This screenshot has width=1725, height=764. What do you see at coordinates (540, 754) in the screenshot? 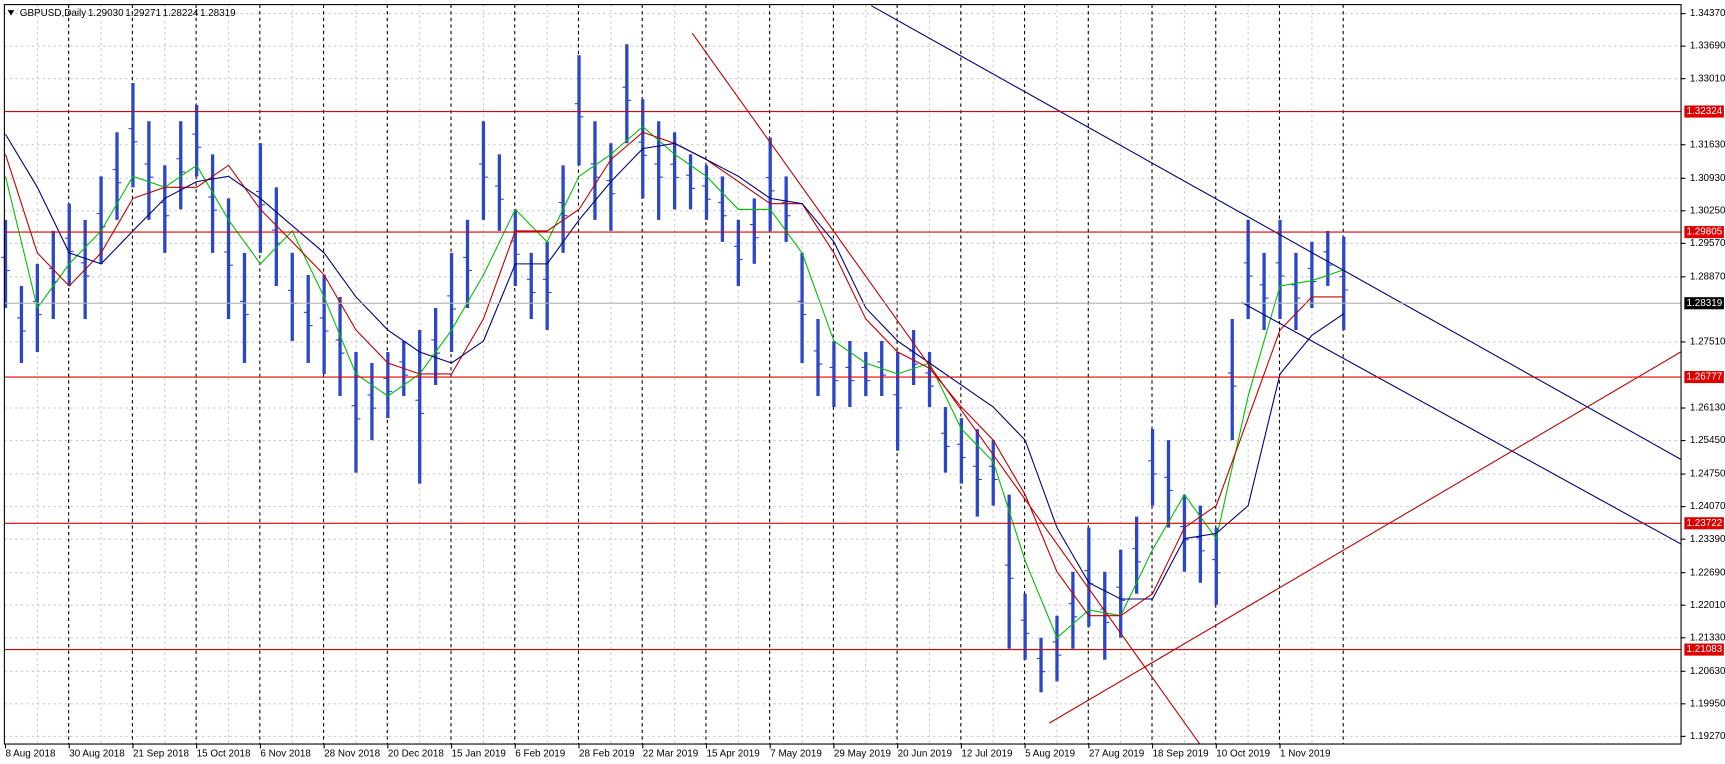
I see `x-tick-label: 6 Feb 2019` at bounding box center [540, 754].